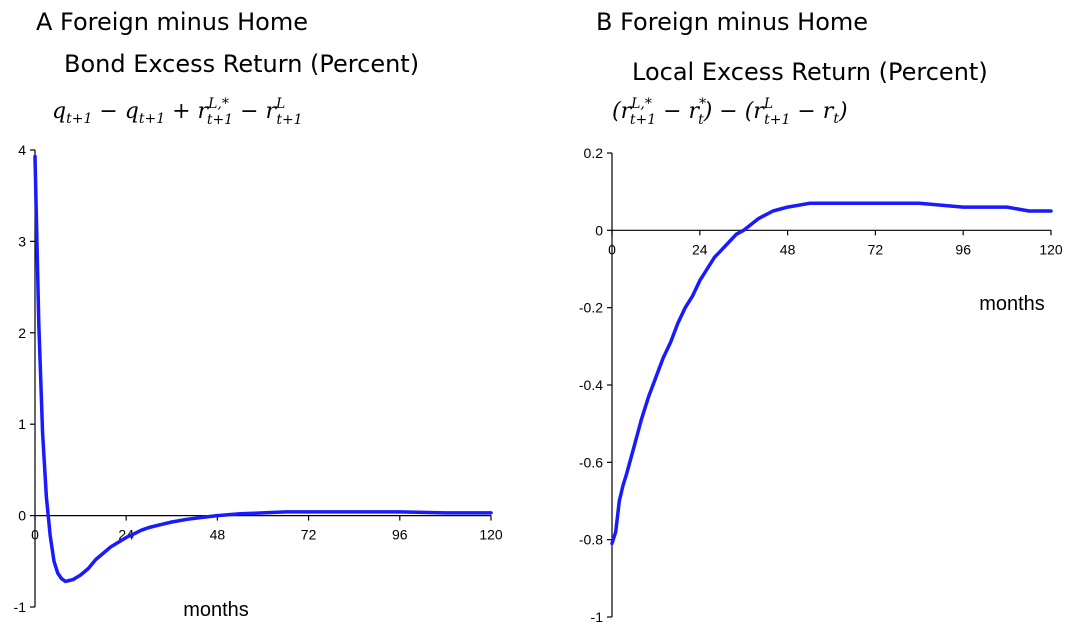 This screenshot has height=624, width=1071. Describe the element at coordinates (309, 535) in the screenshot. I see `panel-a-x-tick-label: 72` at that location.